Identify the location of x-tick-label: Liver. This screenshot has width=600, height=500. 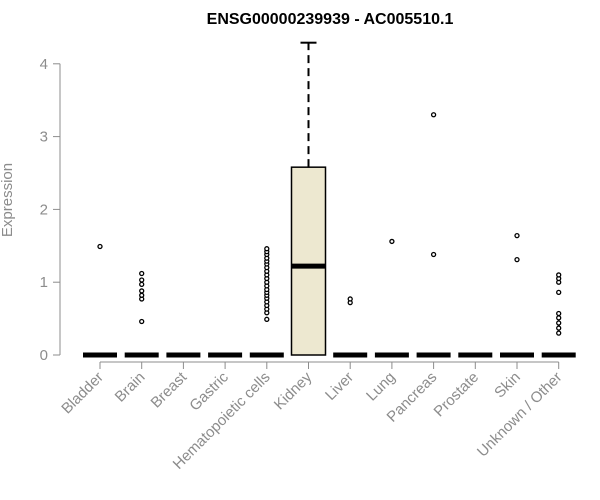
(339, 386).